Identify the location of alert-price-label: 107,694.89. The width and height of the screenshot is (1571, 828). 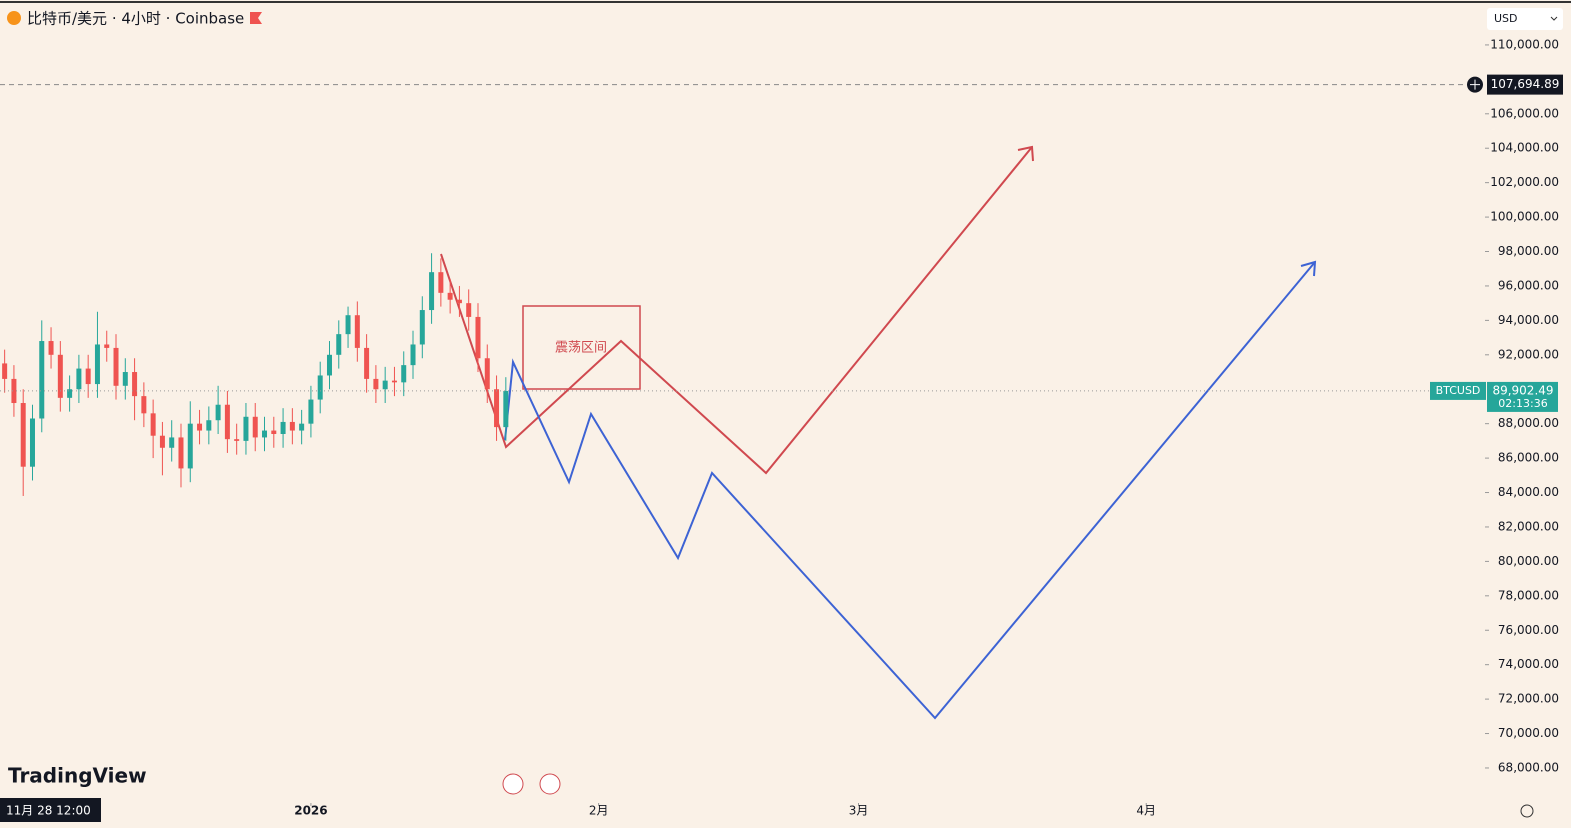
(1525, 84).